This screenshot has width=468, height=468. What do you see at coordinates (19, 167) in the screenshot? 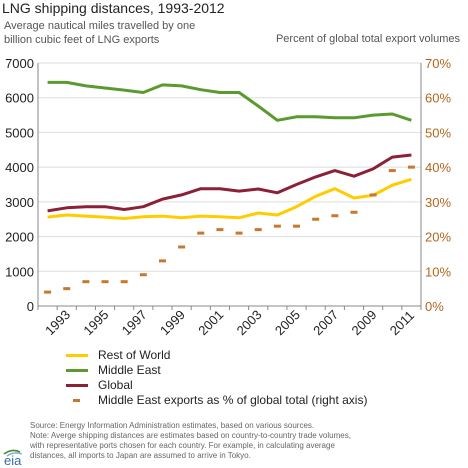
I see `left-tick-label: 4000` at bounding box center [19, 167].